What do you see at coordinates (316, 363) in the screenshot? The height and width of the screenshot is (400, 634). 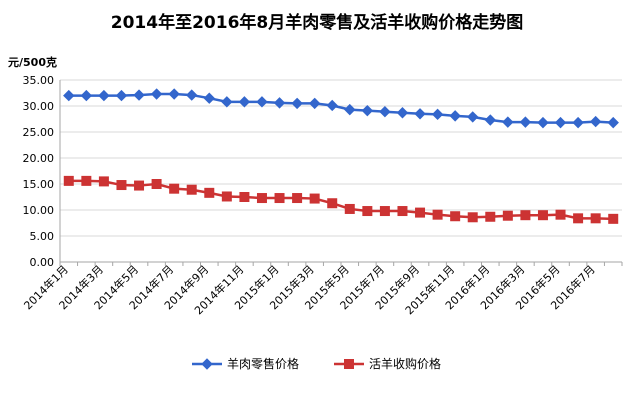 I see `legend: 羊肉零售价格 活羊收购价格` at bounding box center [316, 363].